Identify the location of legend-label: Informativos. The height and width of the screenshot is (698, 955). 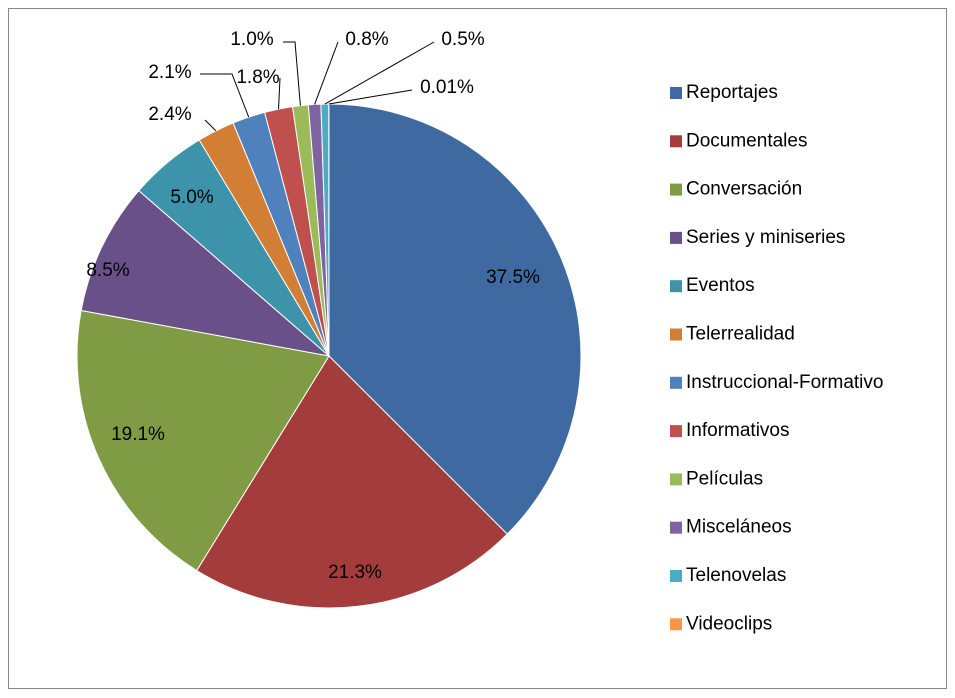
(737, 430).